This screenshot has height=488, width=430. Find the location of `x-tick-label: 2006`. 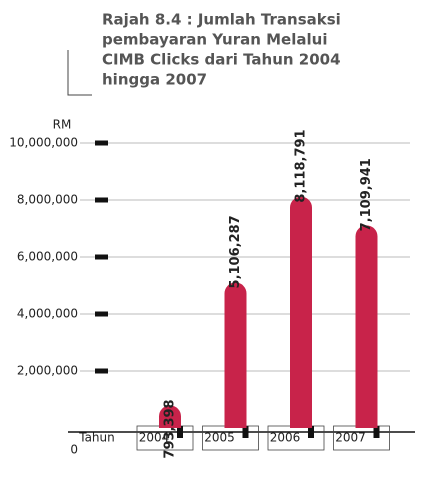

x-tick-label: 2006 is located at coordinates (285, 438).